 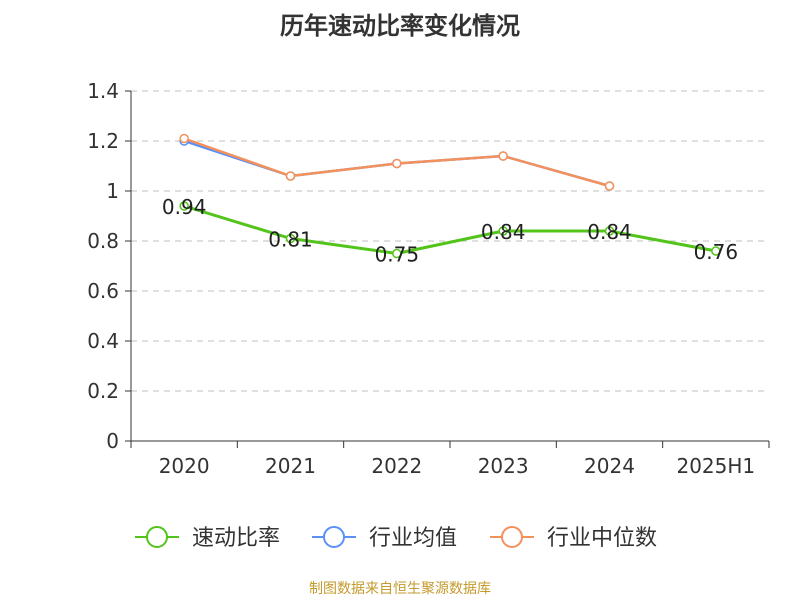 I want to click on x-tick-label: 2022, so click(x=396, y=466).